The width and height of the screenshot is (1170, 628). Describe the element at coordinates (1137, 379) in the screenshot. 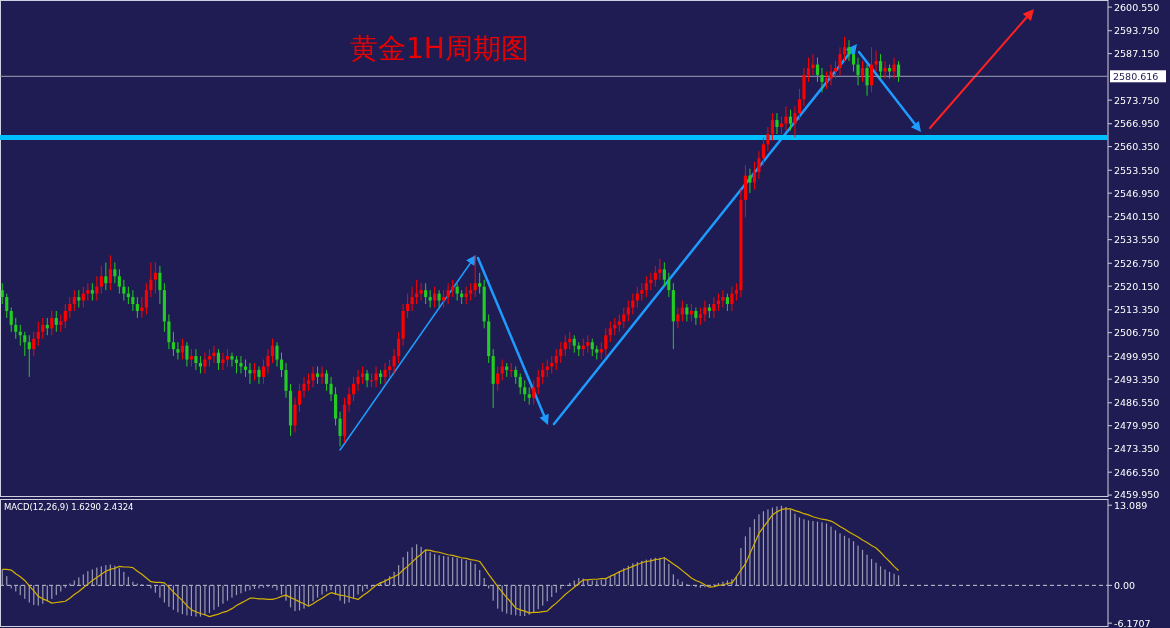

I see `y-tick-label: 2493.350` at that location.